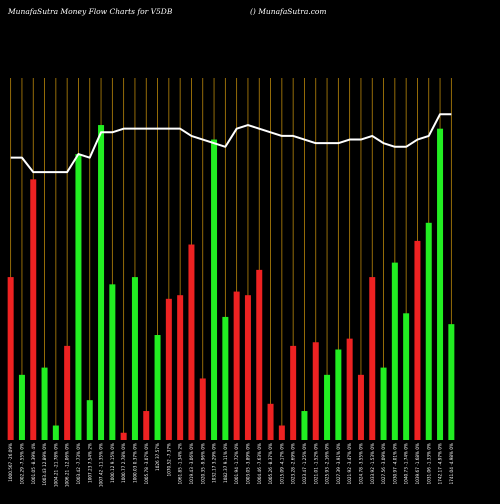 The image size is (500, 504). I want to click on x-tick-label: 1000.03 0.37% 0%, so click(134, 463).